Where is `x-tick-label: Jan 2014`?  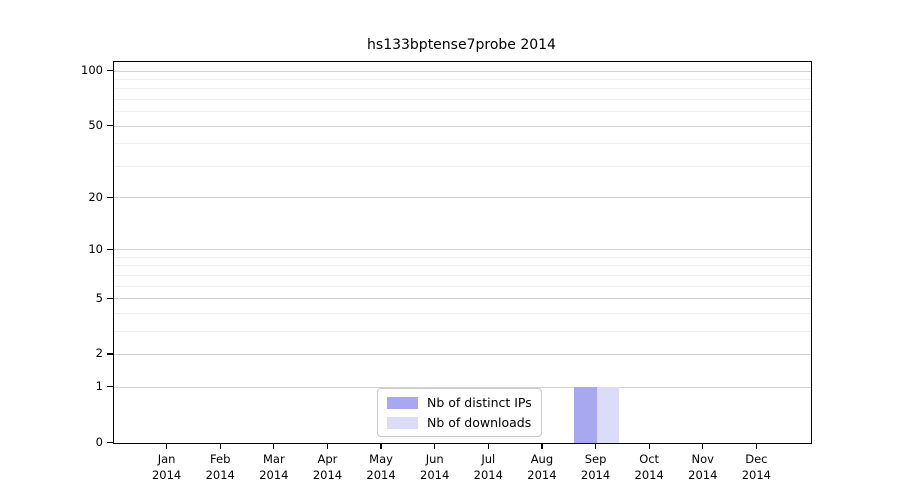
x-tick-label: Jan 2014 is located at coordinates (166, 467).